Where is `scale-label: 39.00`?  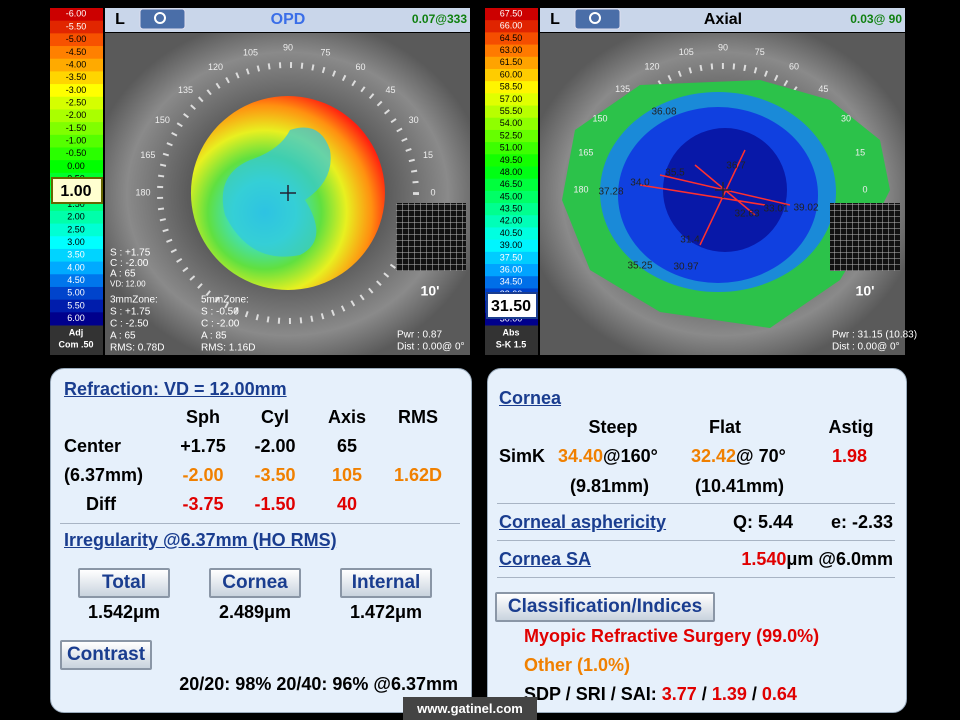
scale-label: 39.00 is located at coordinates (511, 245).